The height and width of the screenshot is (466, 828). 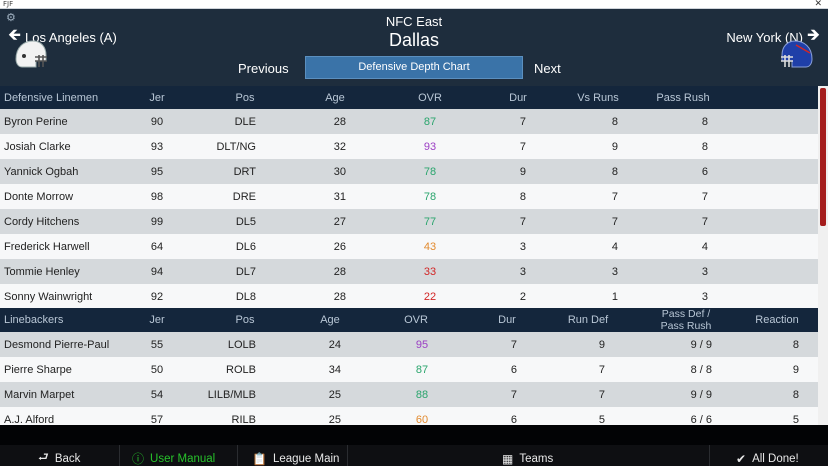 What do you see at coordinates (339, 121) in the screenshot?
I see `age: 28` at bounding box center [339, 121].